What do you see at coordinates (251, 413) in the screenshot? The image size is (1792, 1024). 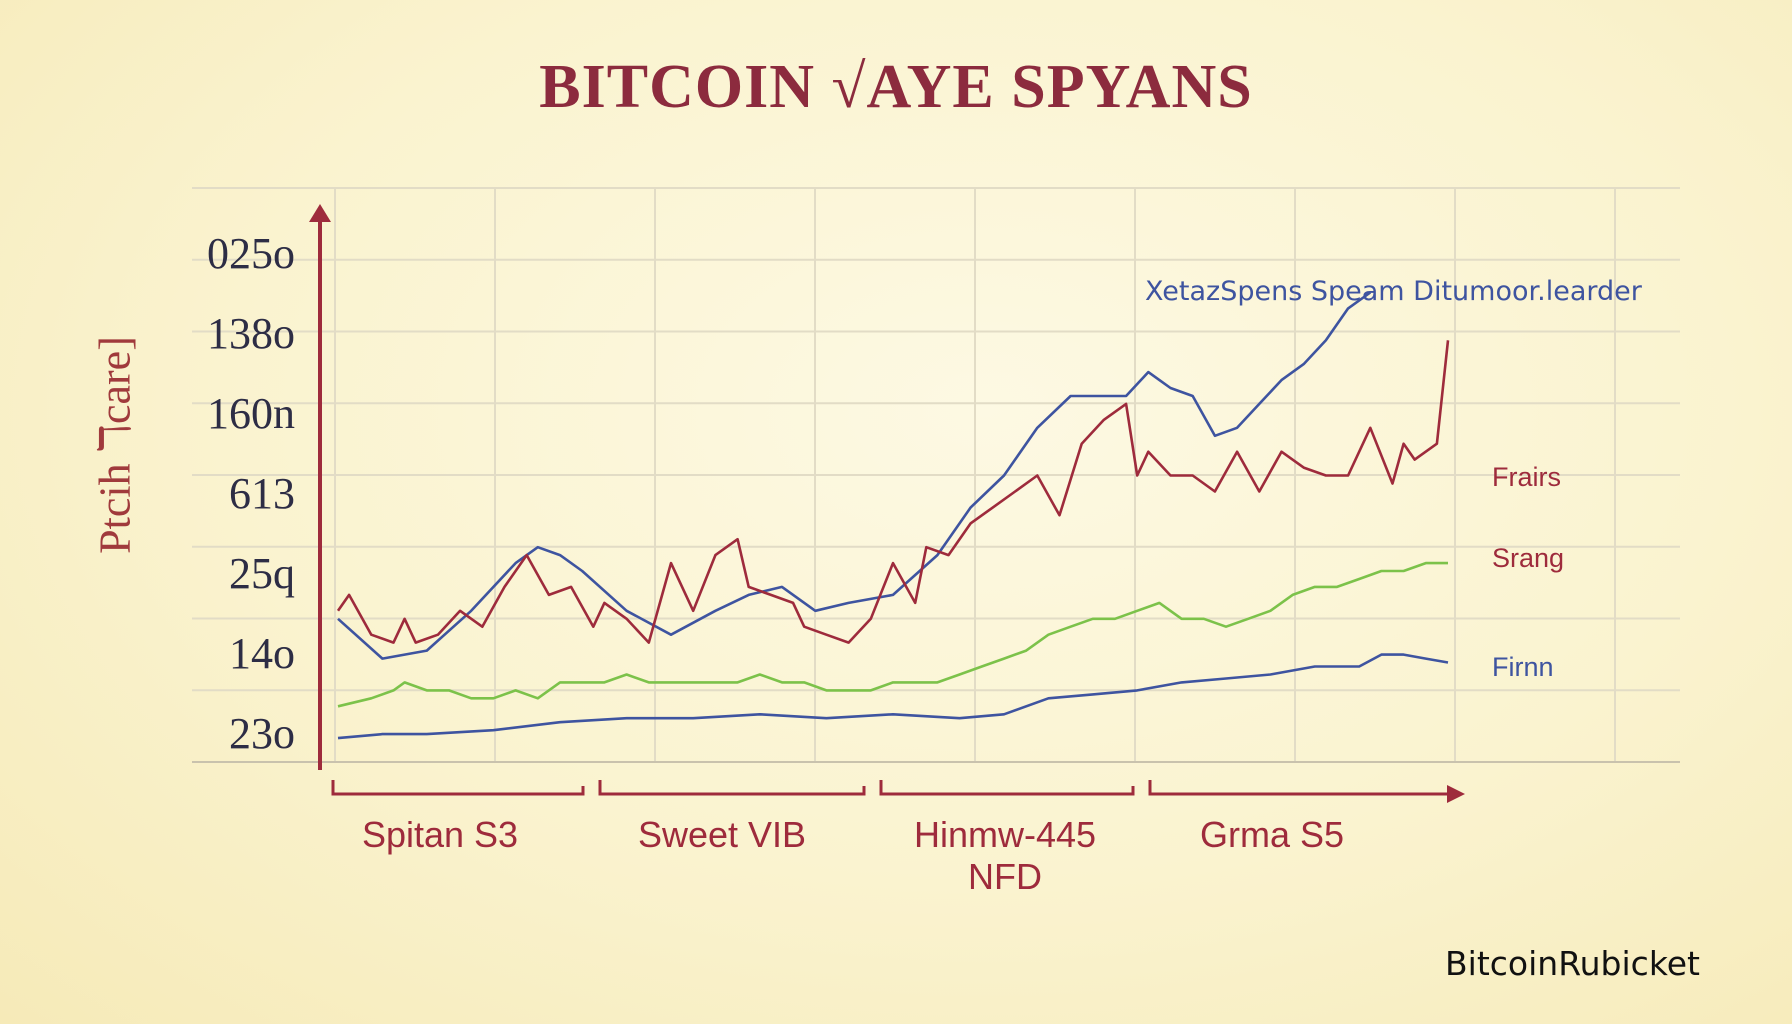 I see `y-tick-label: 160n` at bounding box center [251, 413].